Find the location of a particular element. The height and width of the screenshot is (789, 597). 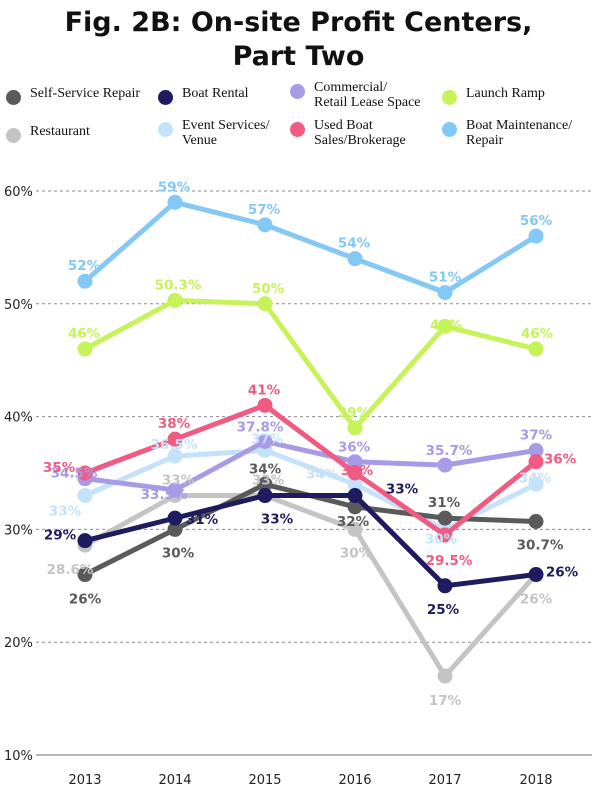

series-used-boat-sales-brokerage is located at coordinates (310, 470).